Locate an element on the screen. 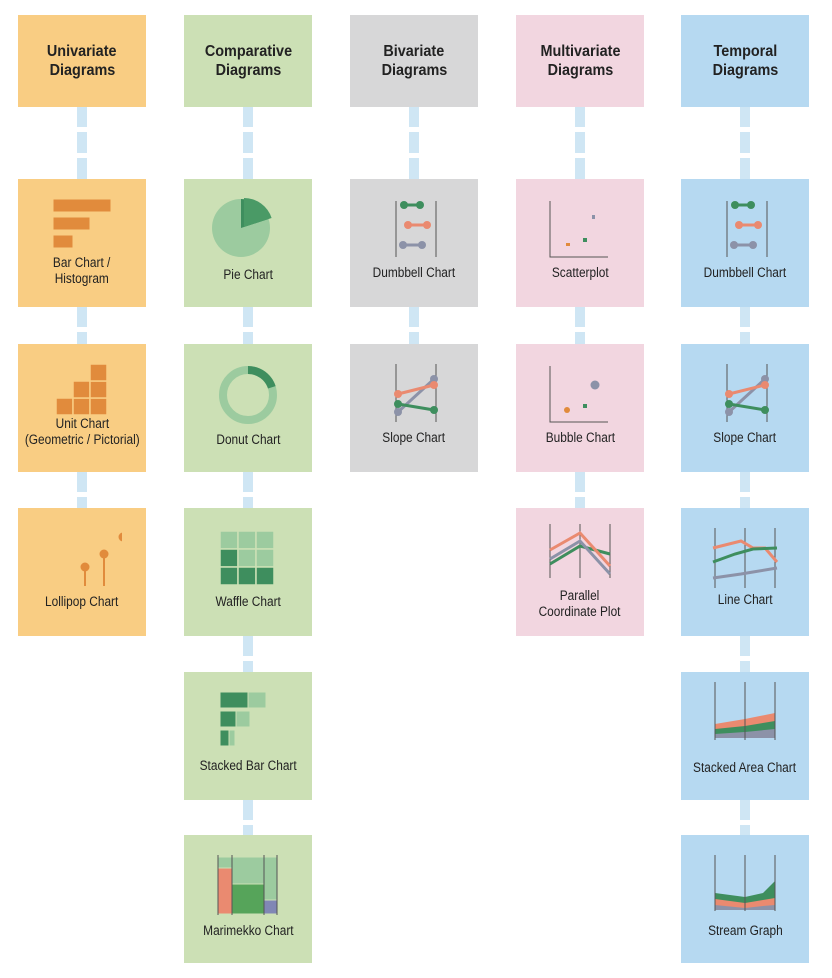 The height and width of the screenshot is (978, 832). stream-graph-card: Stream Graph is located at coordinates (745, 899).